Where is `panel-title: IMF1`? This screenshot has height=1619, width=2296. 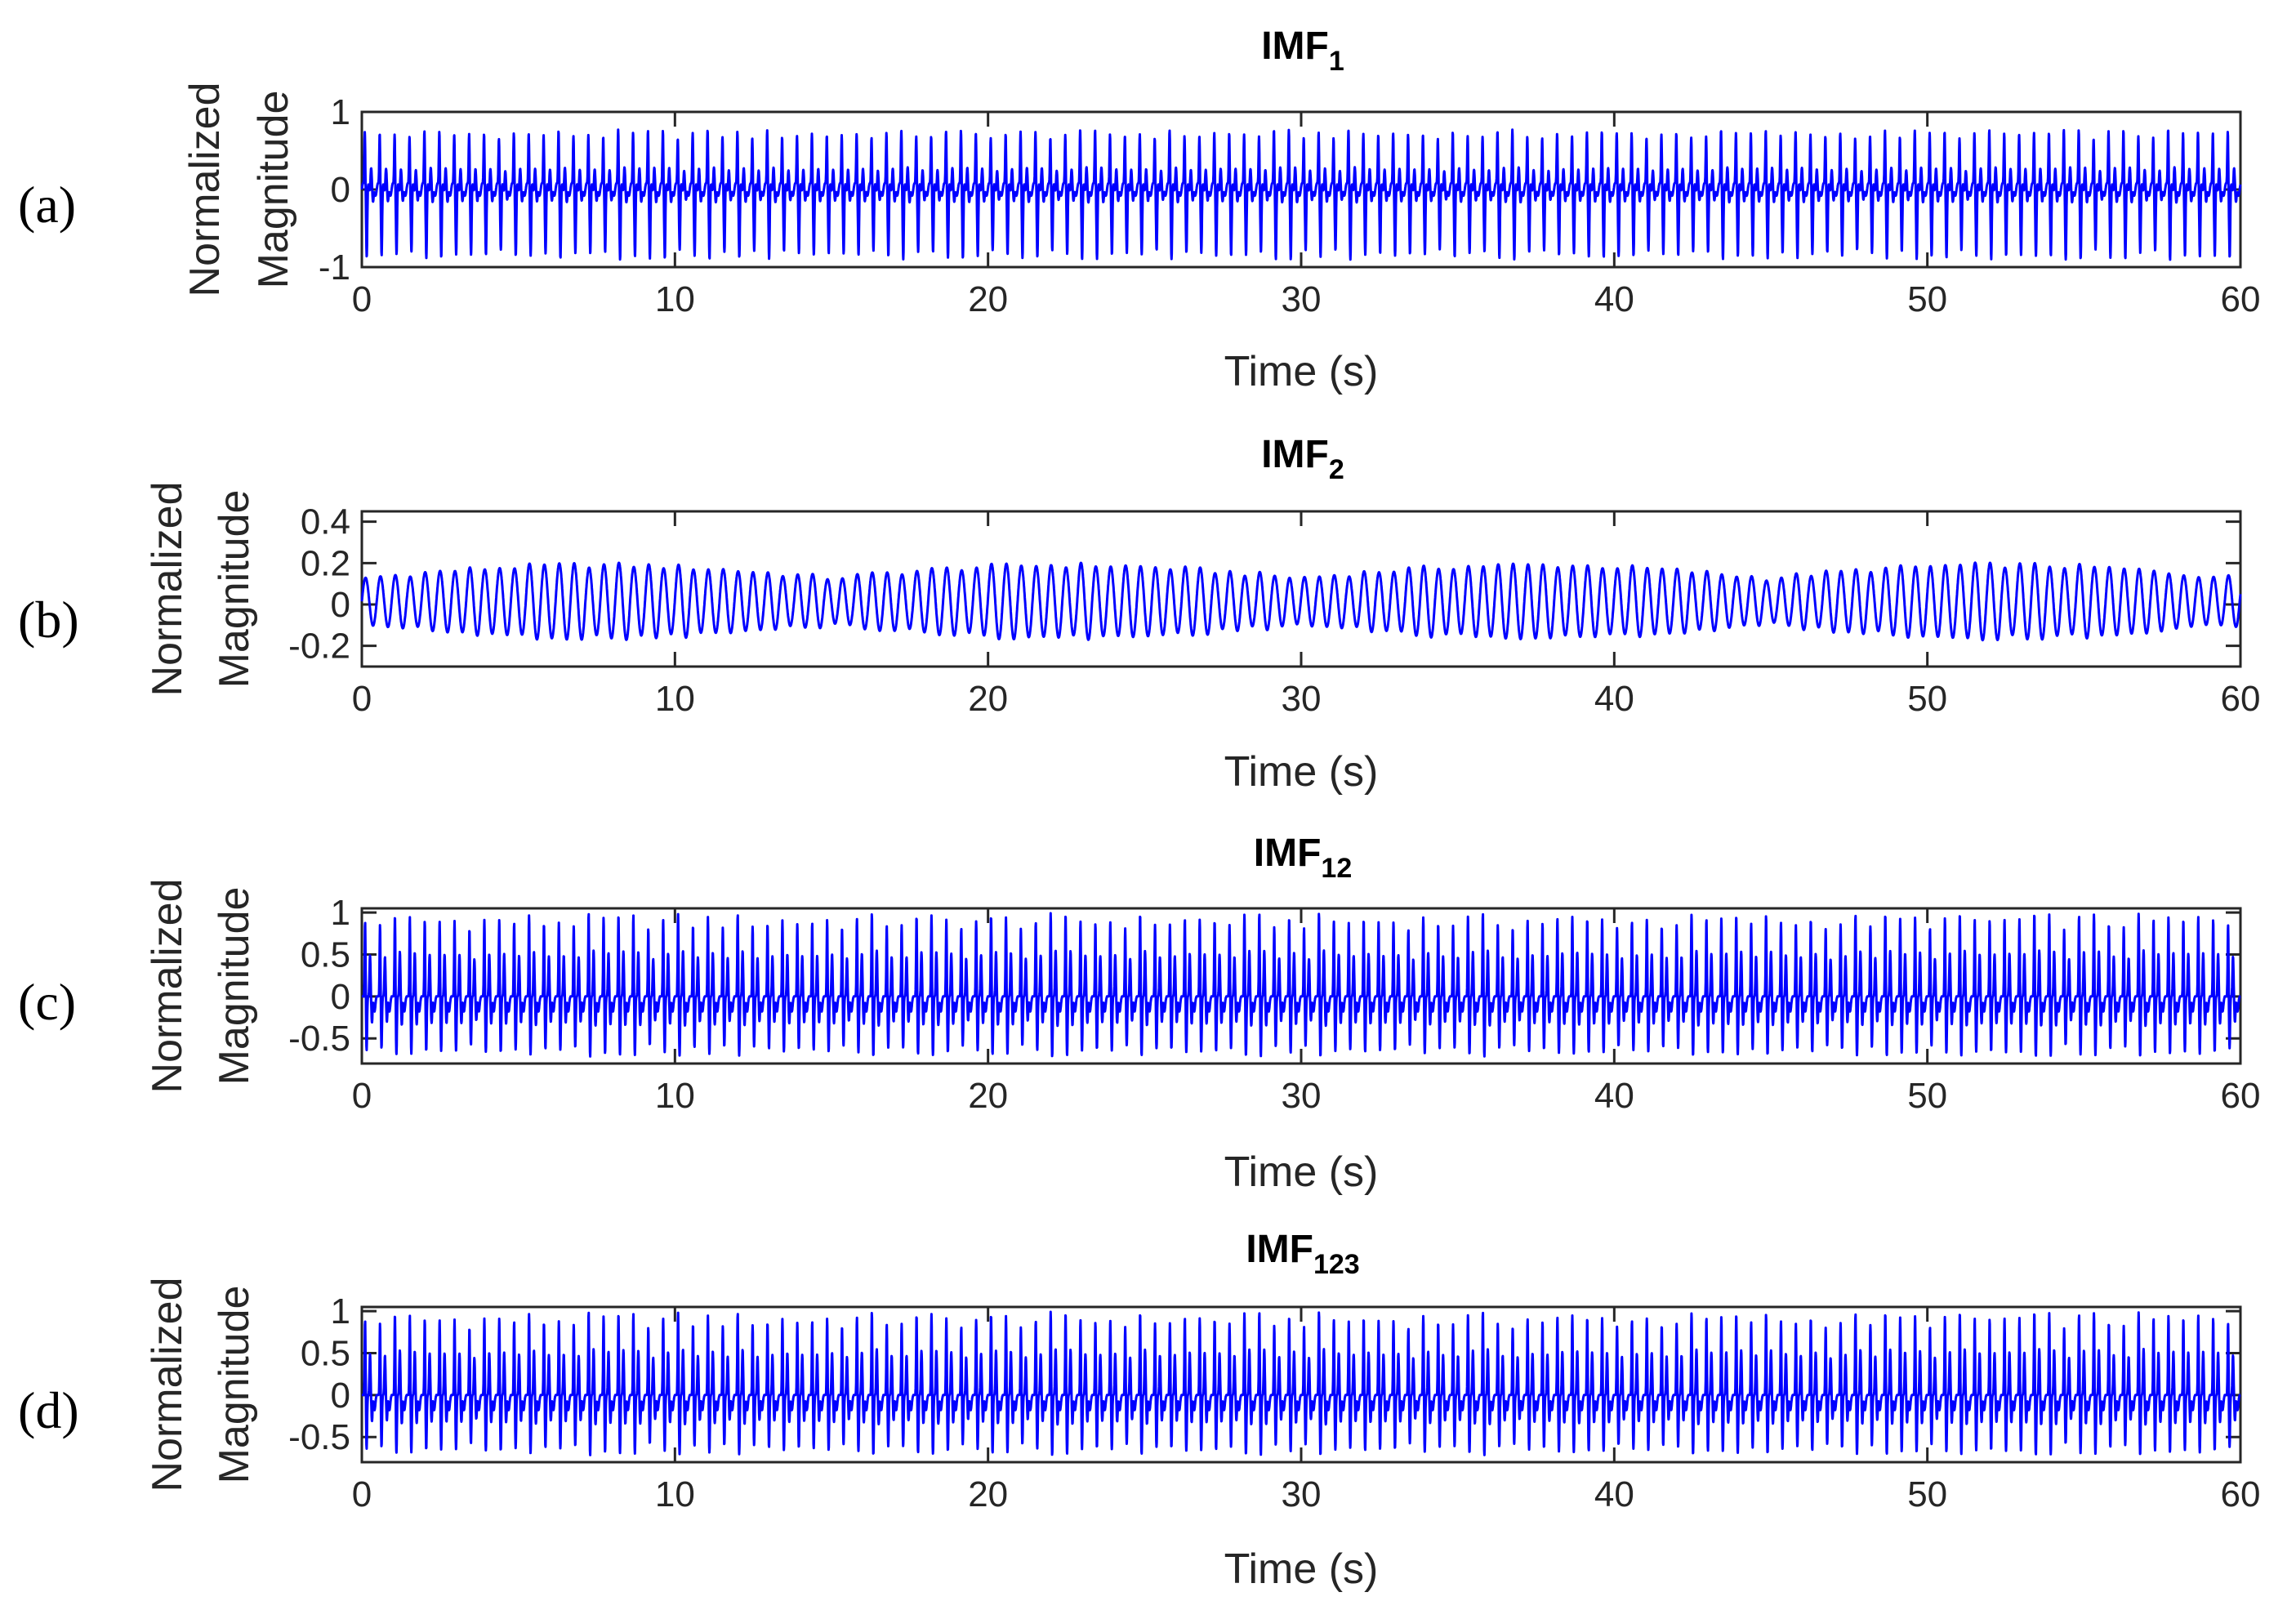
panel-title: IMF1 is located at coordinates (1302, 51).